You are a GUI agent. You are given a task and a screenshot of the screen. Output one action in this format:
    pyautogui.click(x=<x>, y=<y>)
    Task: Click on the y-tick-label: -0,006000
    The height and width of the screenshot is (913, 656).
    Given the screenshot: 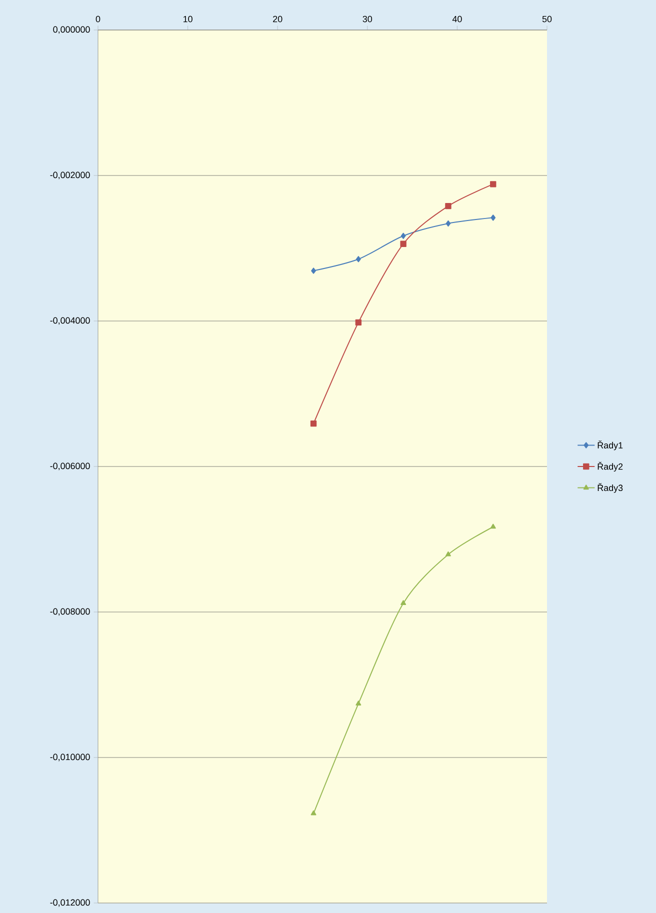 What is the action you would take?
    pyautogui.click(x=70, y=466)
    